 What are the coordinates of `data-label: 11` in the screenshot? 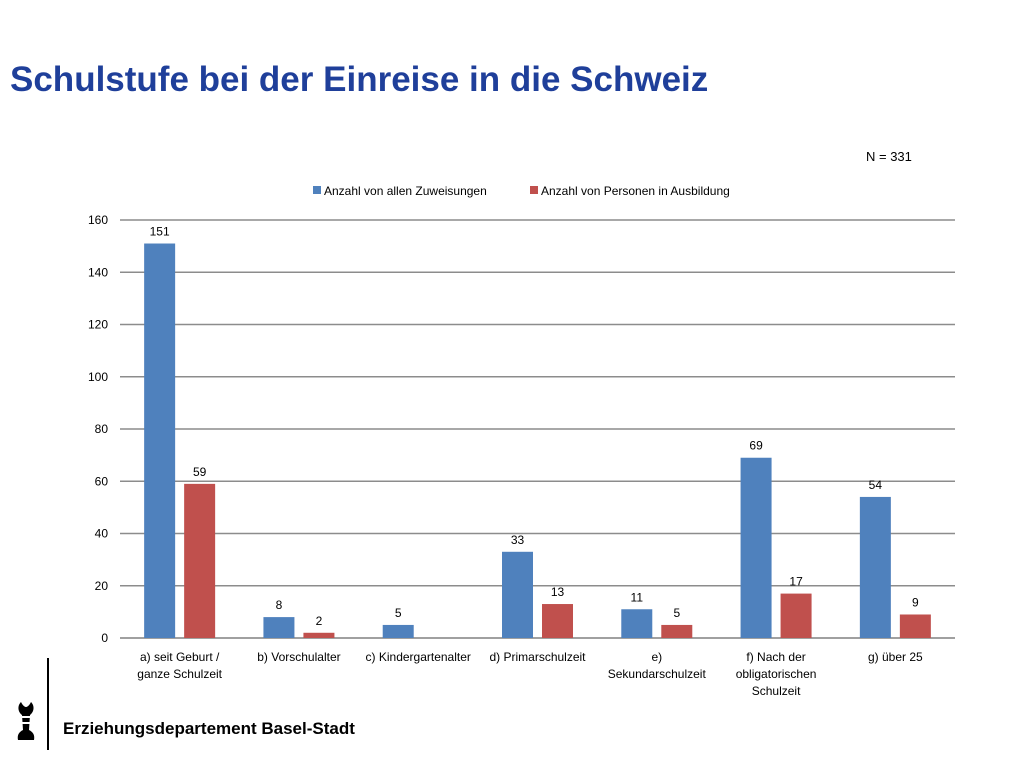 It's located at (637, 597).